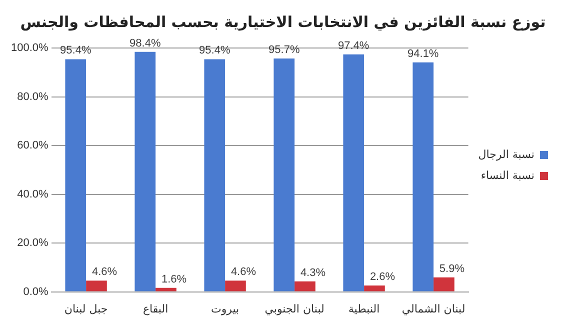 The height and width of the screenshot is (327, 572). What do you see at coordinates (313, 272) in the screenshot?
I see `data-label: 4.3%` at bounding box center [313, 272].